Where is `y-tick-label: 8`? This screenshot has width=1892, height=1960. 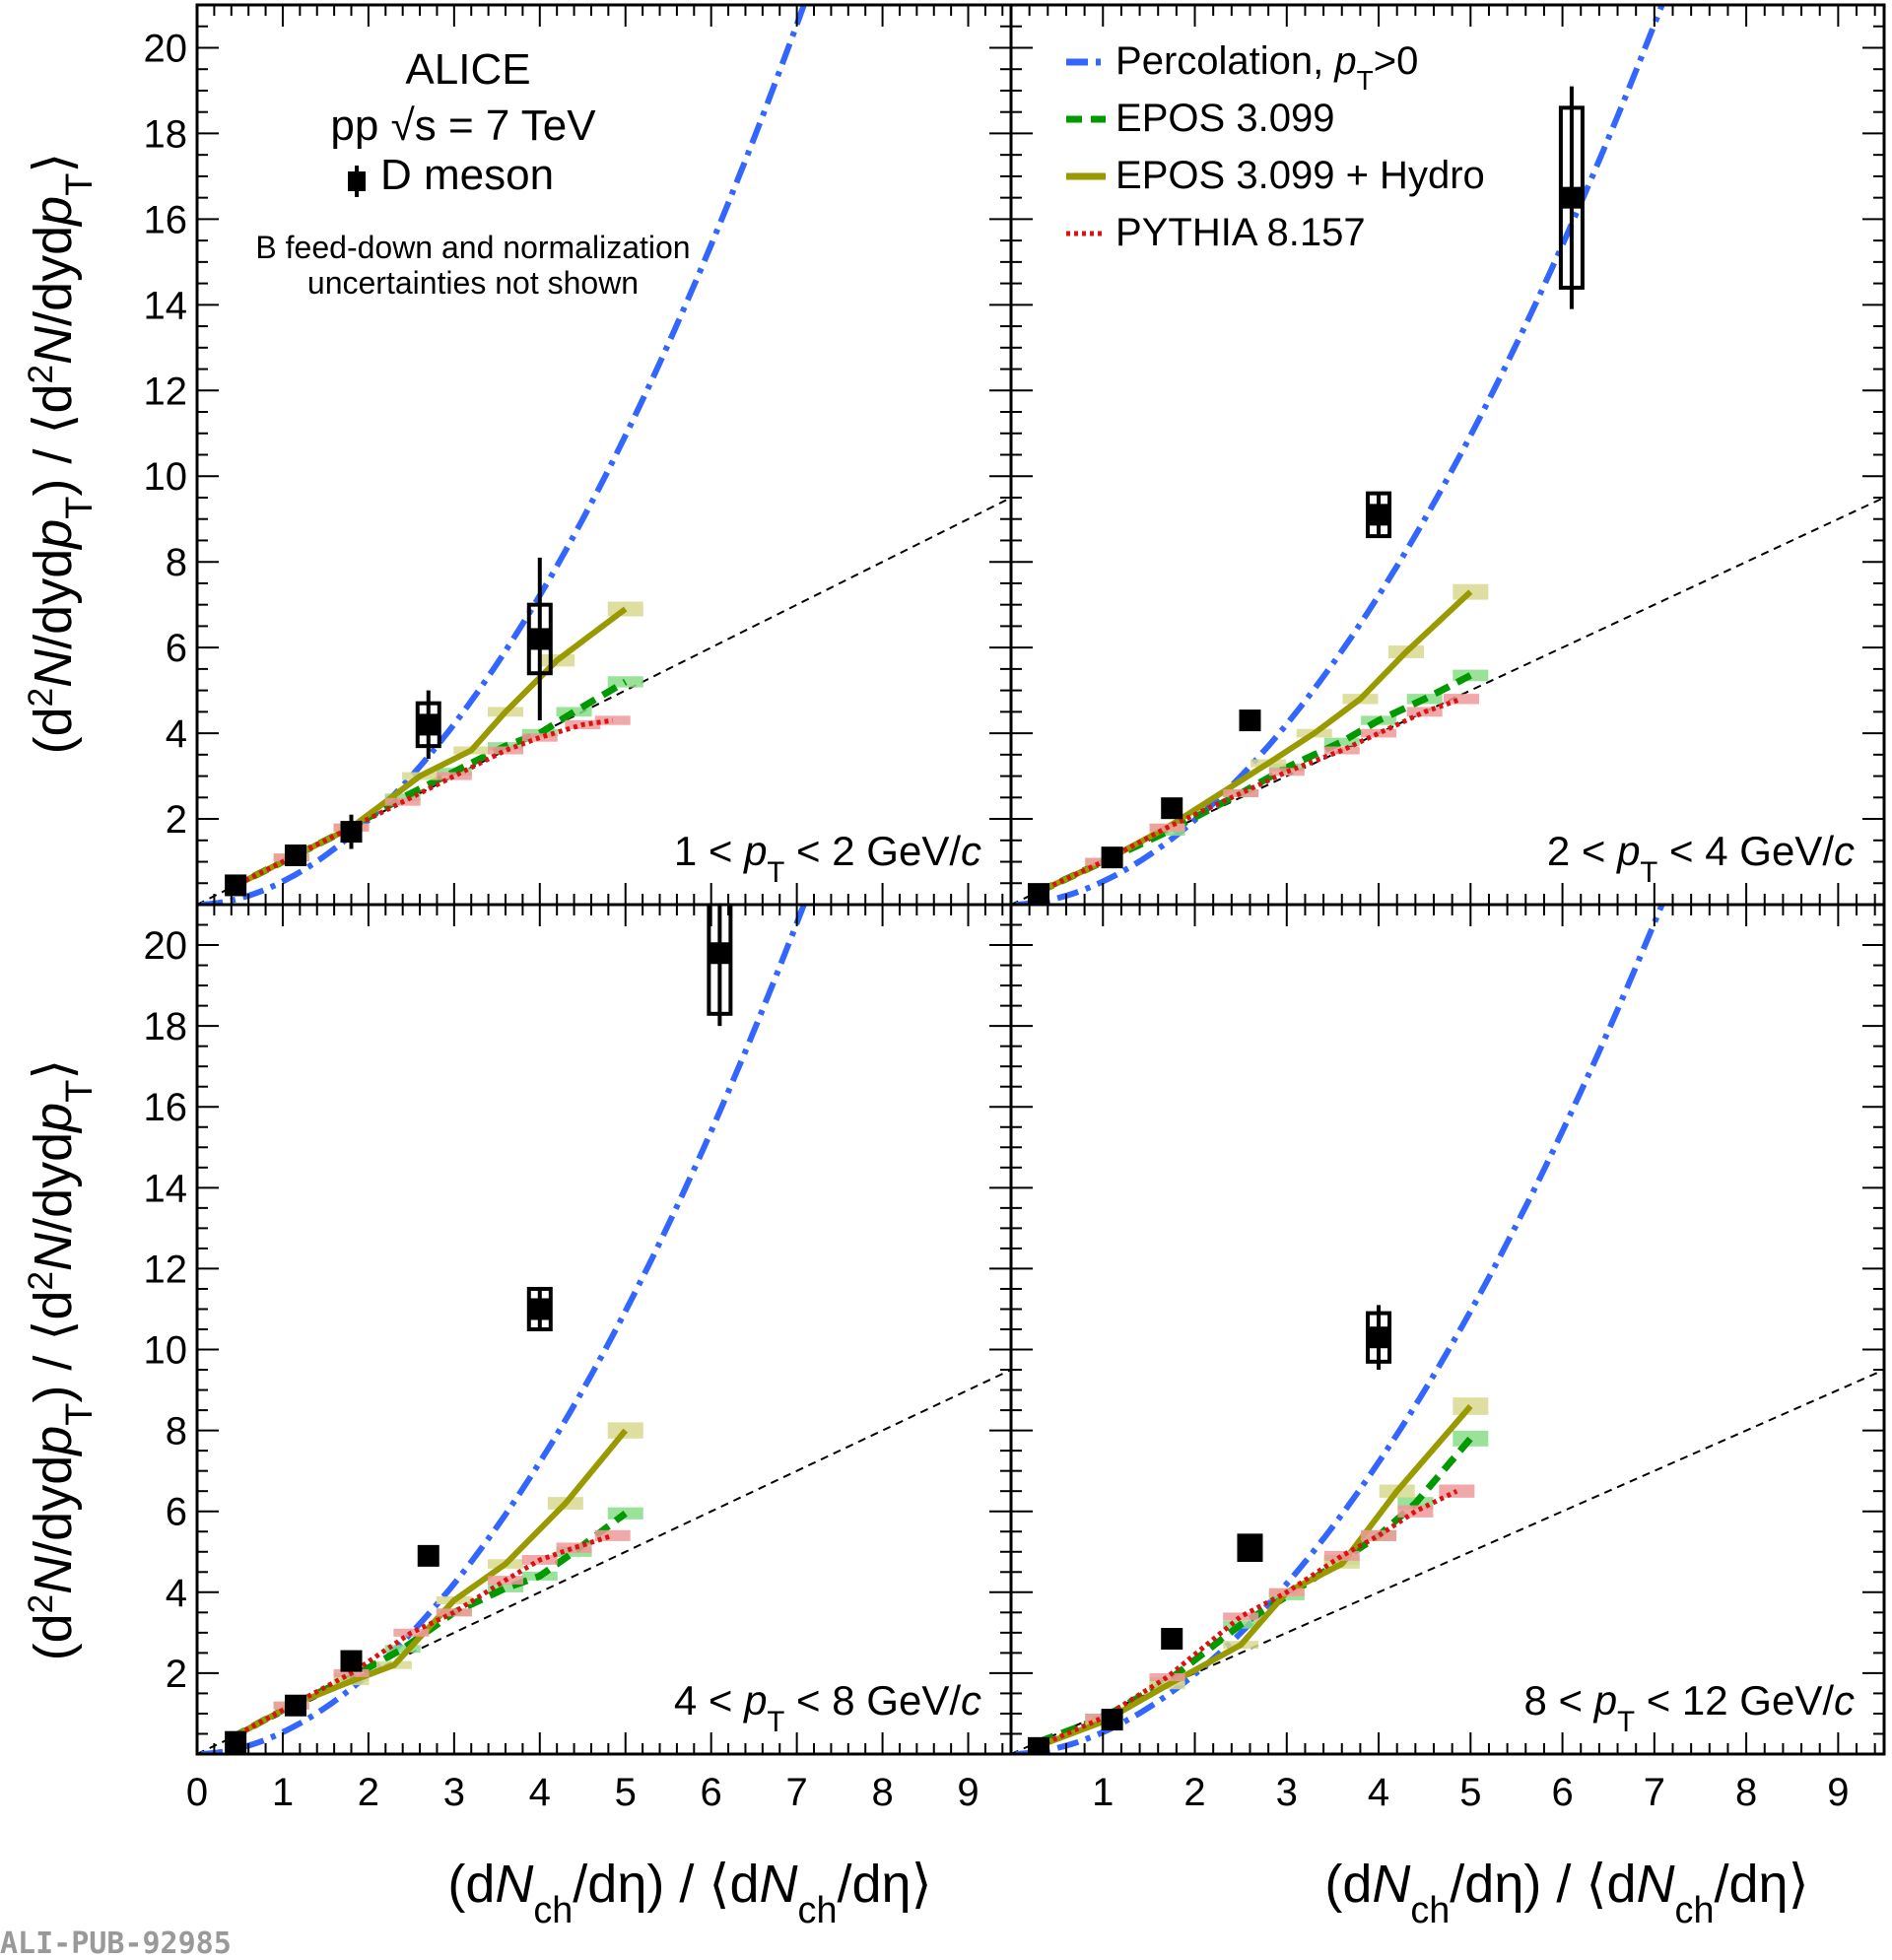
y-tick-label: 8 is located at coordinates (176, 1432).